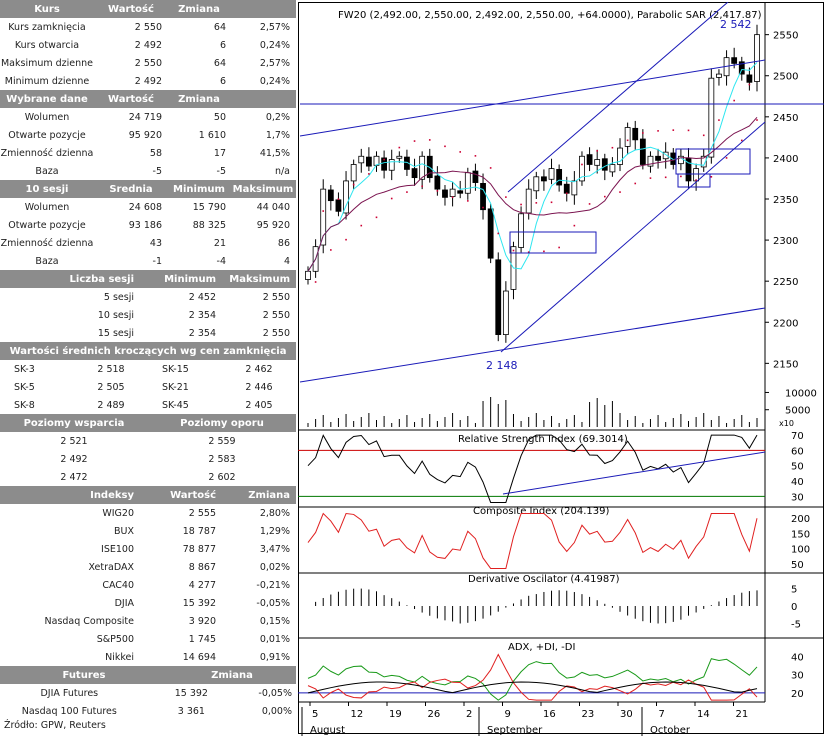  I want to click on derivative-tick-label: 0, so click(794, 607).